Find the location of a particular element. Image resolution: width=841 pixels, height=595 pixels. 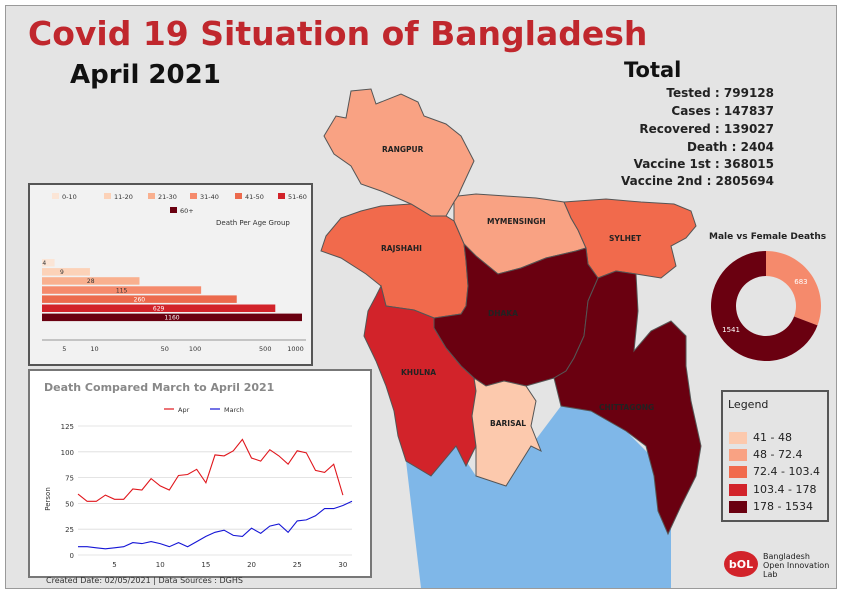

logo-line: Open Innovation is located at coordinates (796, 565).